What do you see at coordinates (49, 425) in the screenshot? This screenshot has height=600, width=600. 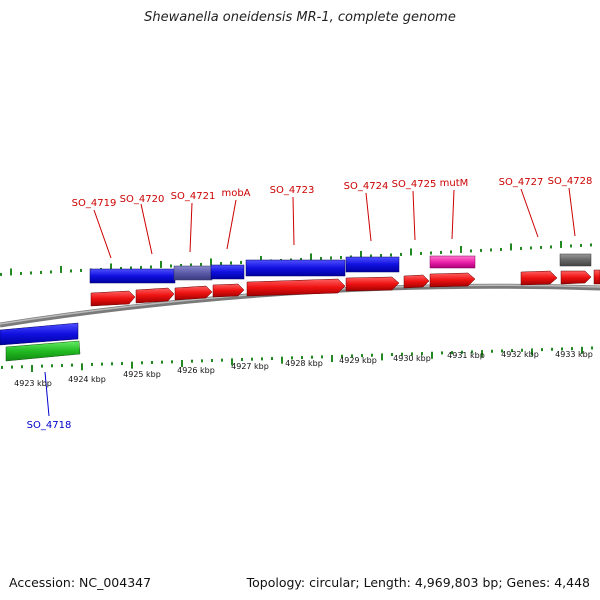 I see `gene-label: SO_4718` at bounding box center [49, 425].